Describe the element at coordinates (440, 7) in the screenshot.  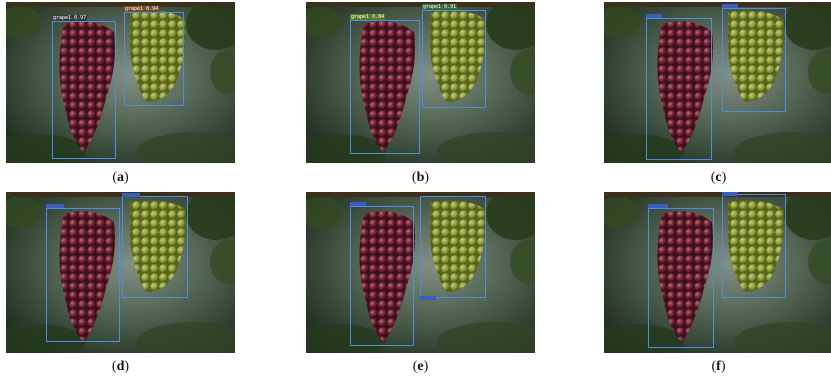
I see `detection-label: grape1 0.91` at that location.